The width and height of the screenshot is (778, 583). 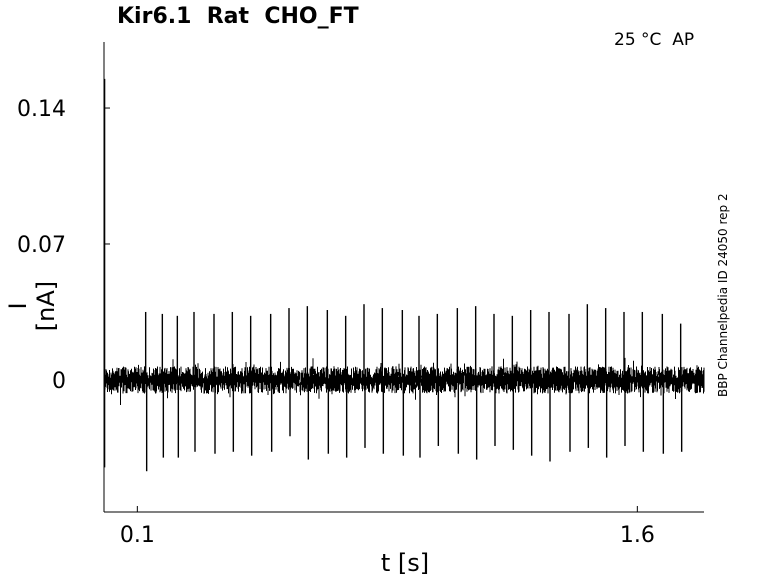 I want to click on x-axis-label: t [s], so click(x=405, y=563).